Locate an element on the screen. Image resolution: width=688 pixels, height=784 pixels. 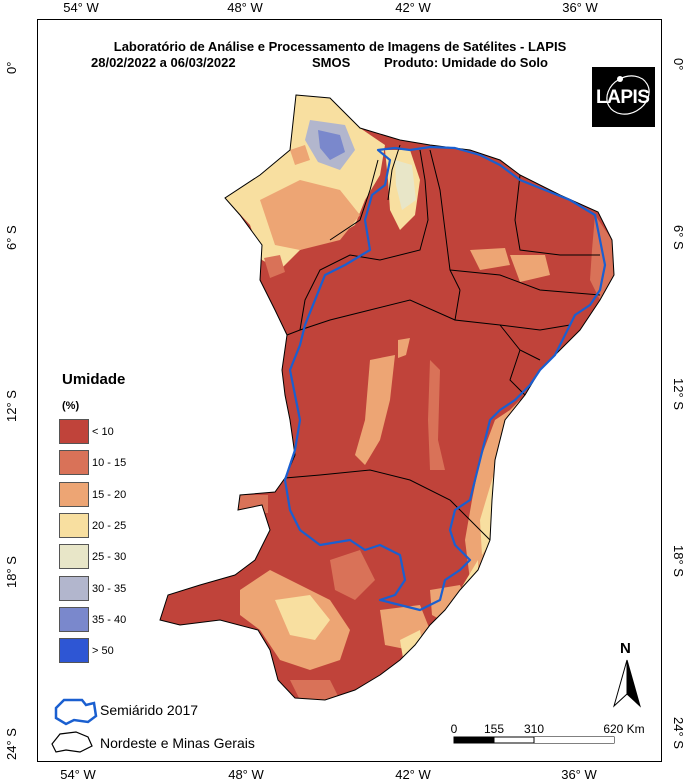
bottom-tick-label: 36° W is located at coordinates (579, 774).